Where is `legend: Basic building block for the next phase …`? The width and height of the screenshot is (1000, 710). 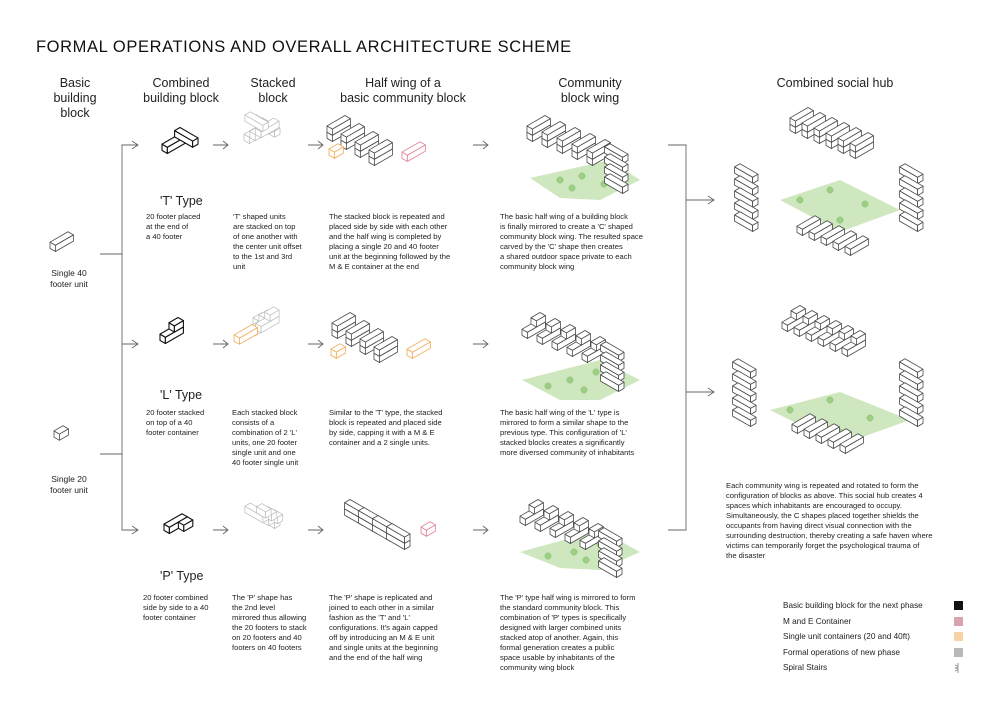 legend: Basic building block for the next phase … is located at coordinates (873, 637).